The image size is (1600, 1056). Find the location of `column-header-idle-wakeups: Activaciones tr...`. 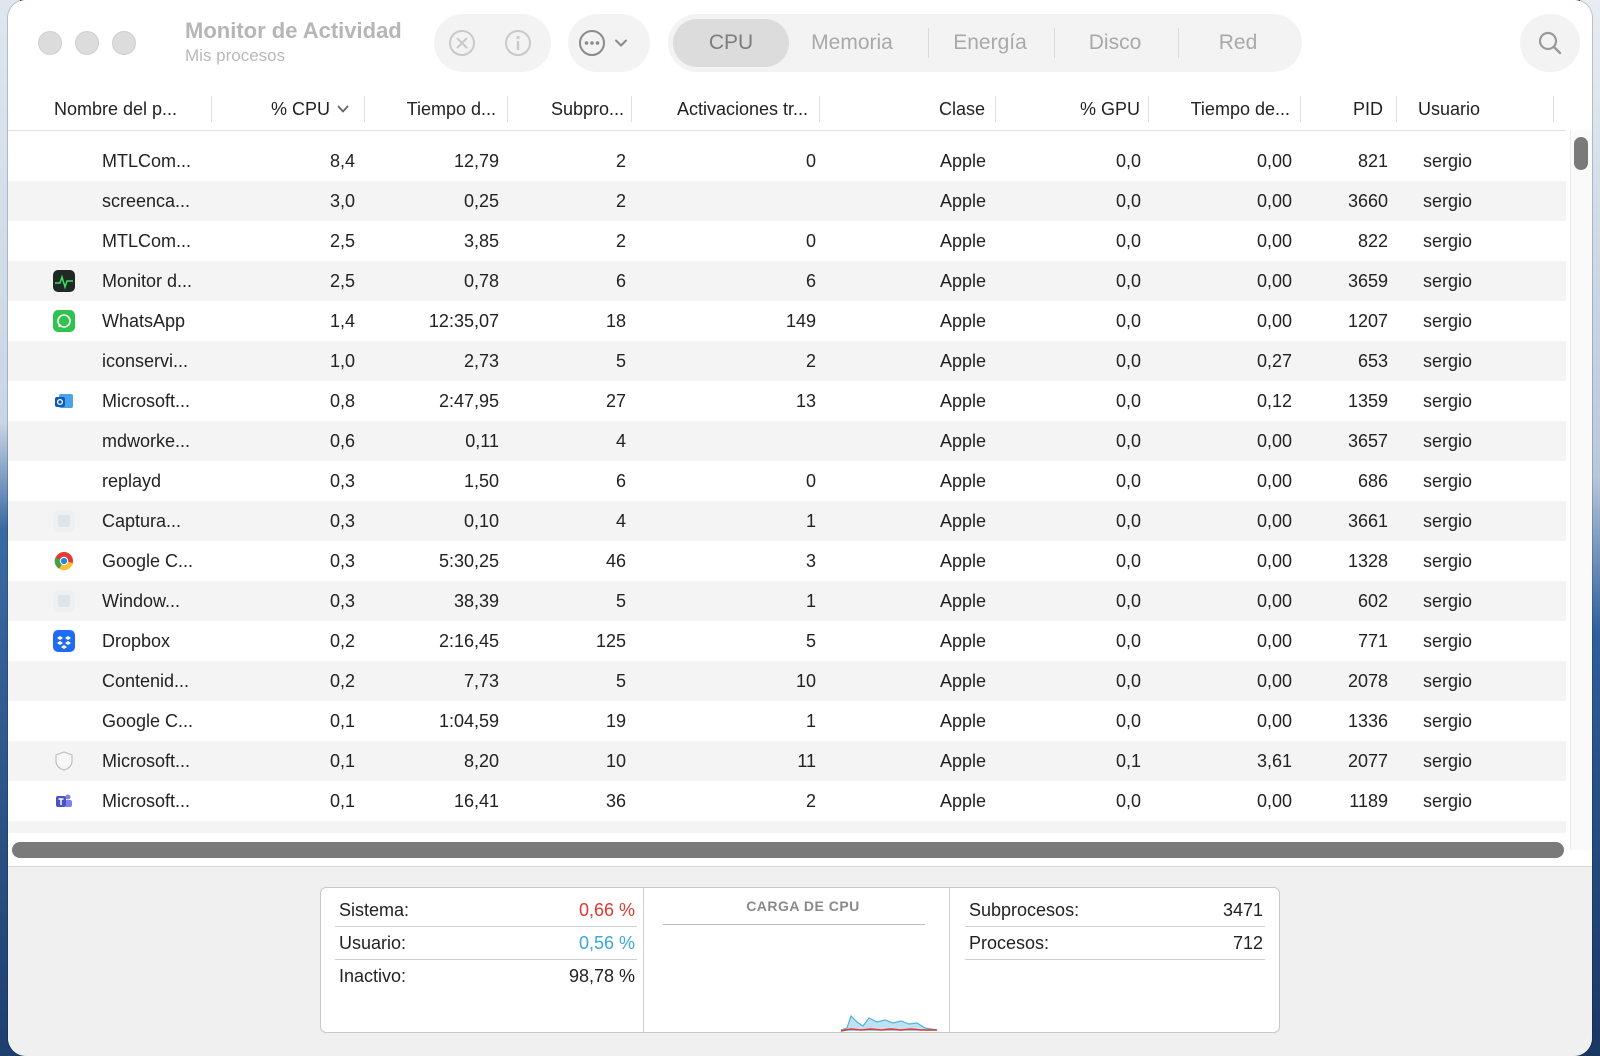

column-header-idle-wakeups: Activaciones tr... is located at coordinates (742, 108).